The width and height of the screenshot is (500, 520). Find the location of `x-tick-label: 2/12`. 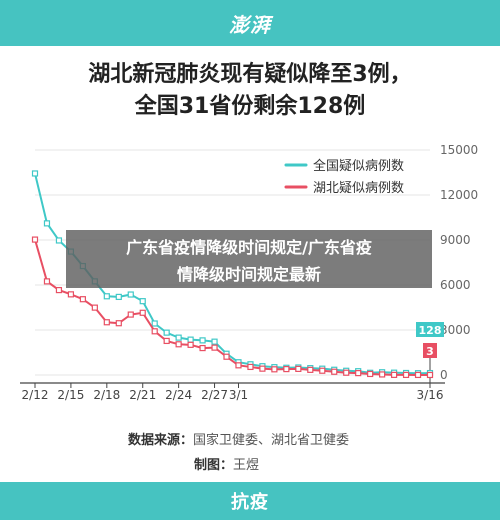

x-tick-label: 2/12 is located at coordinates (35, 395).